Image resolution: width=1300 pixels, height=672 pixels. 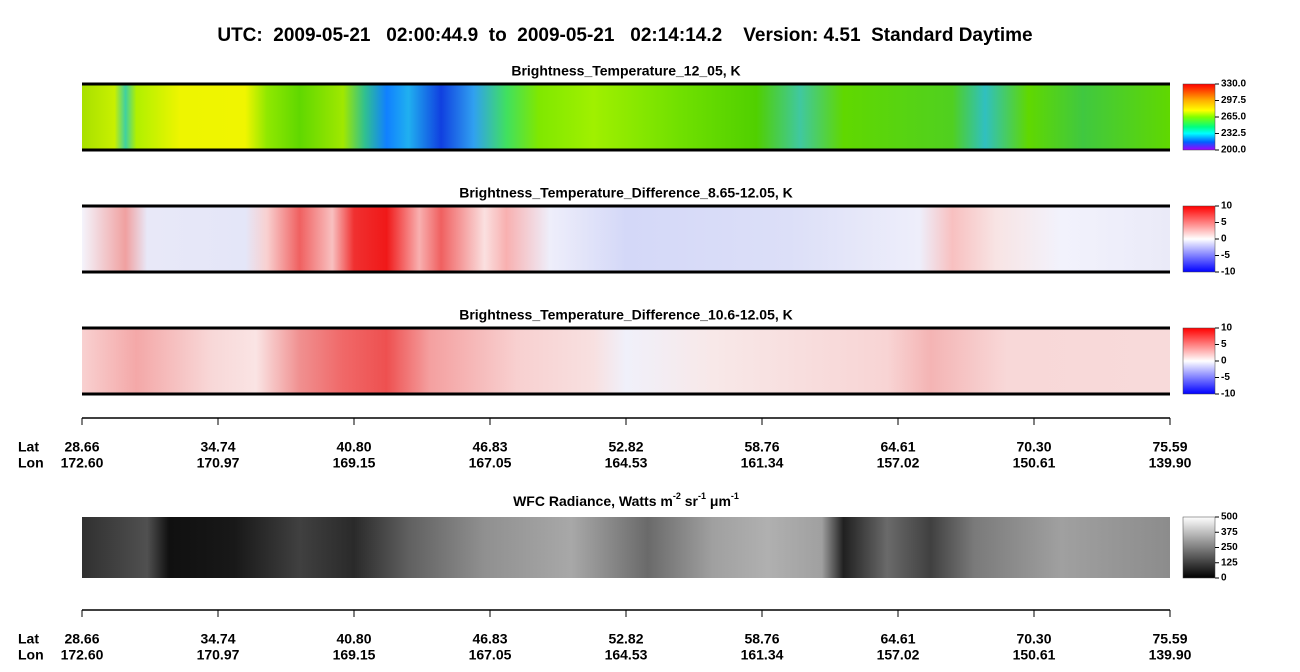 What do you see at coordinates (1229, 547) in the screenshot?
I see `colorbar-label: 250` at bounding box center [1229, 547].